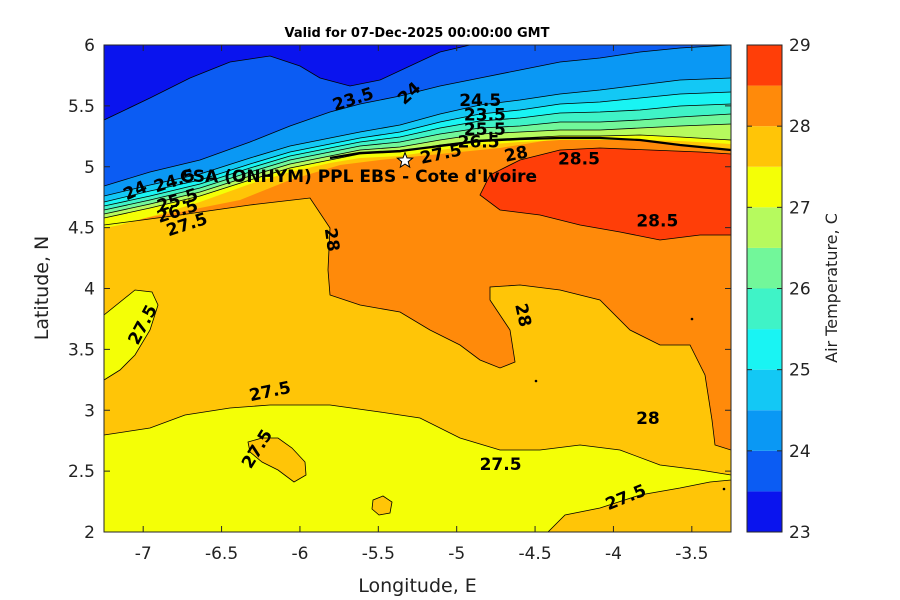 The height and width of the screenshot is (600, 900). I want to click on contour-label-3: 23.5, so click(485, 116).